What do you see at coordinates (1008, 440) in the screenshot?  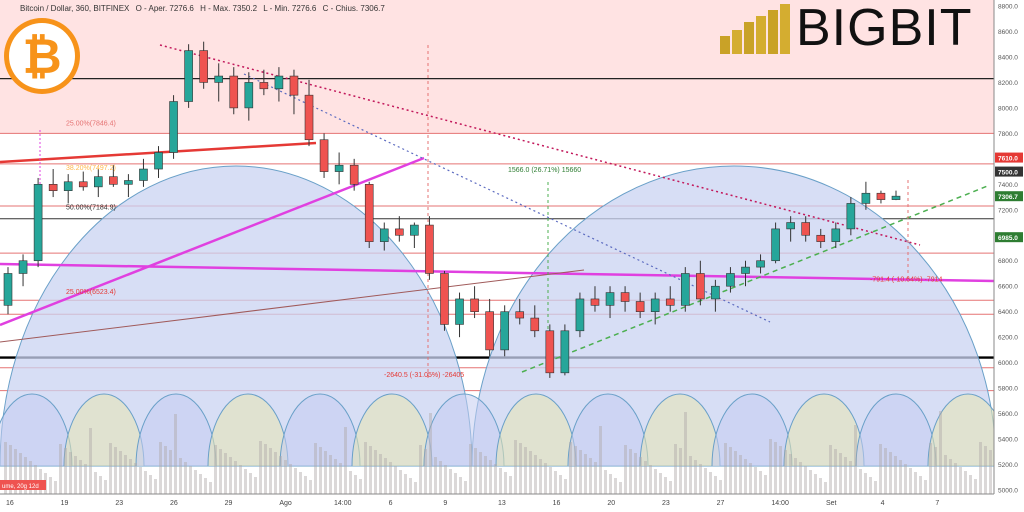 I see `price-tick-label: 5400.0` at bounding box center [1008, 440].